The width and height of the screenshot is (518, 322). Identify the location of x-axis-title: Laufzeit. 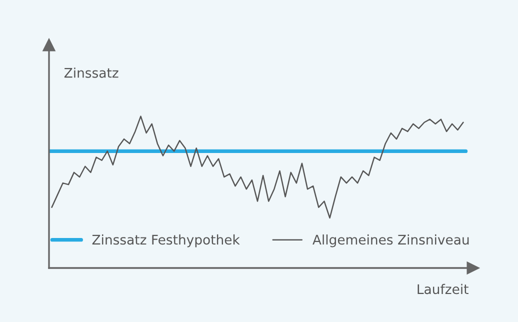
(443, 289).